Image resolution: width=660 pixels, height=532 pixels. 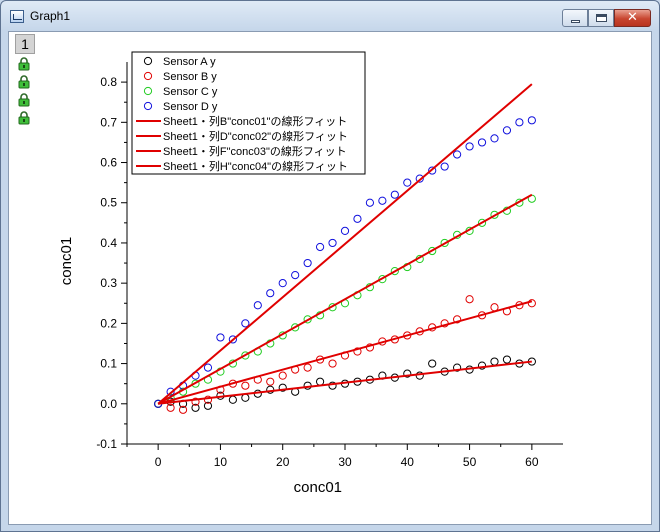 I want to click on x-tick-label: 60, so click(x=532, y=462).